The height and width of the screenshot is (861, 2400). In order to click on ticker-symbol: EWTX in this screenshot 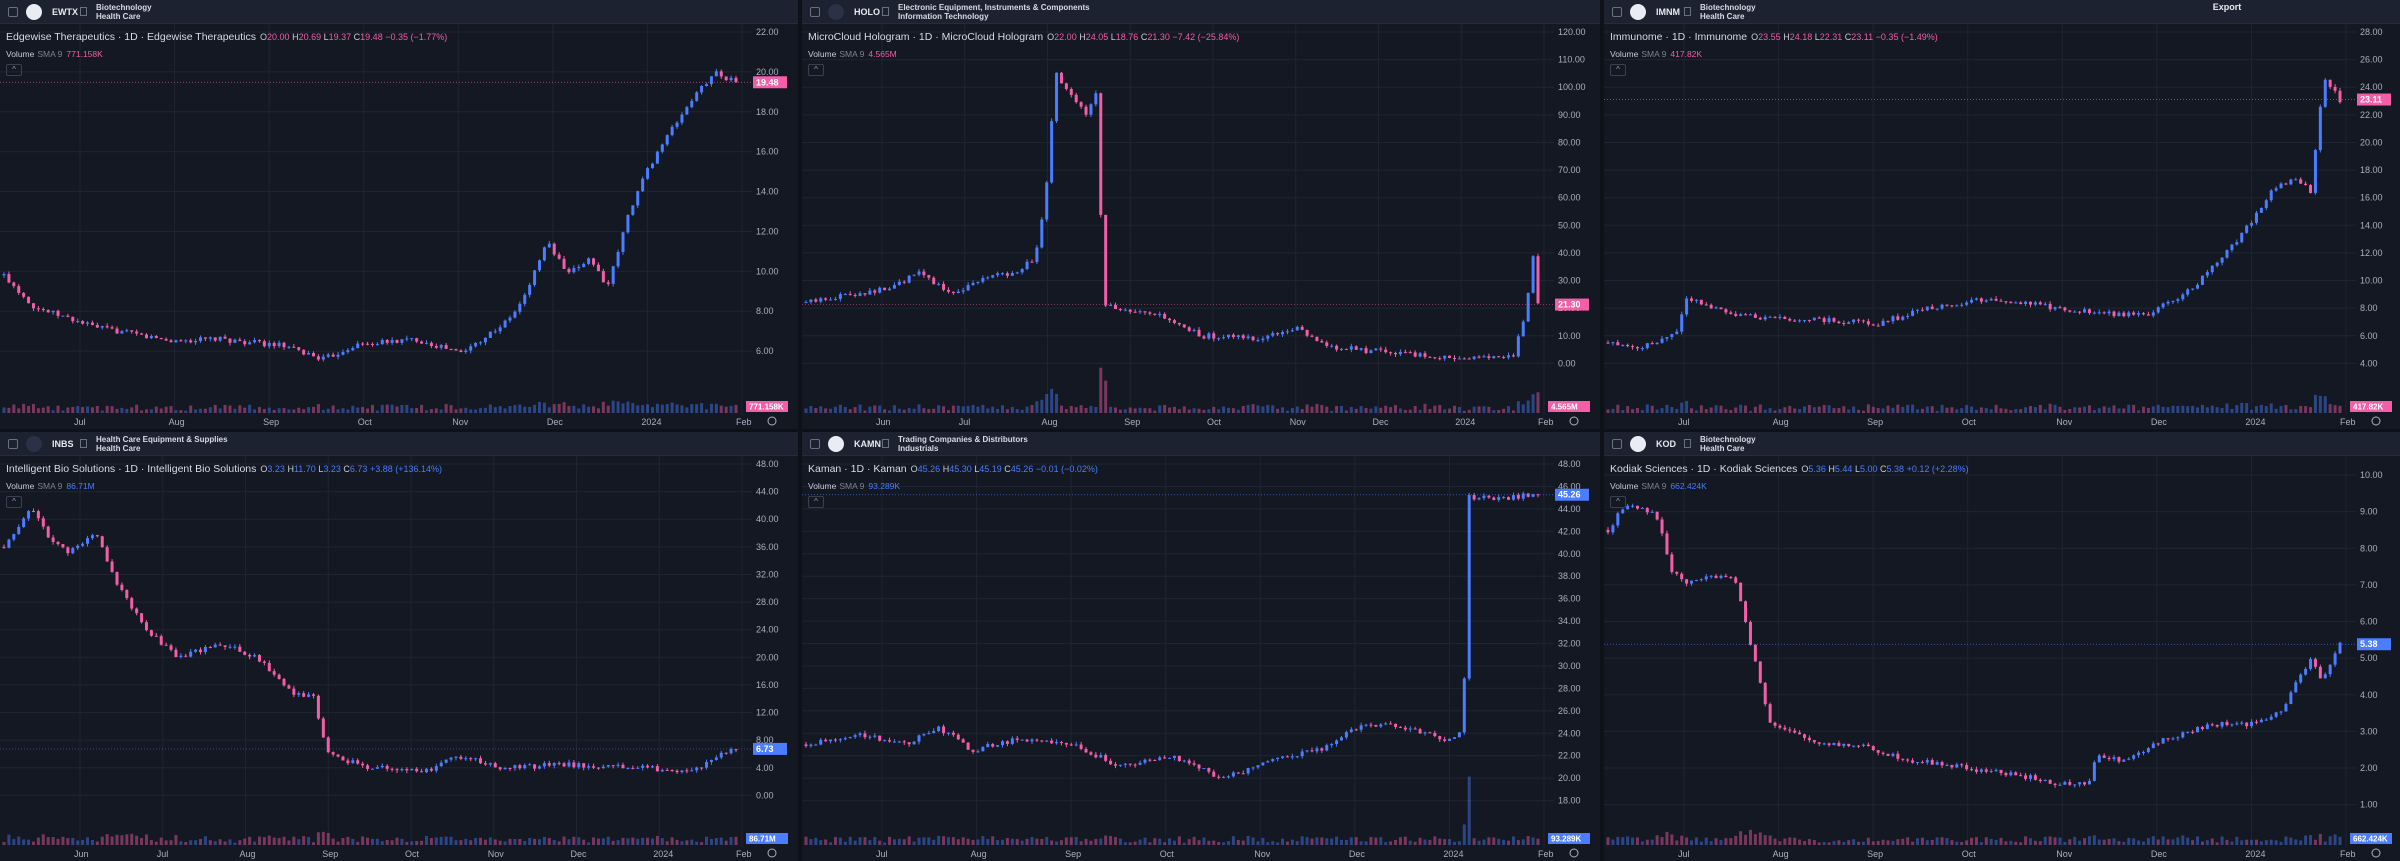, I will do `click(65, 12)`.